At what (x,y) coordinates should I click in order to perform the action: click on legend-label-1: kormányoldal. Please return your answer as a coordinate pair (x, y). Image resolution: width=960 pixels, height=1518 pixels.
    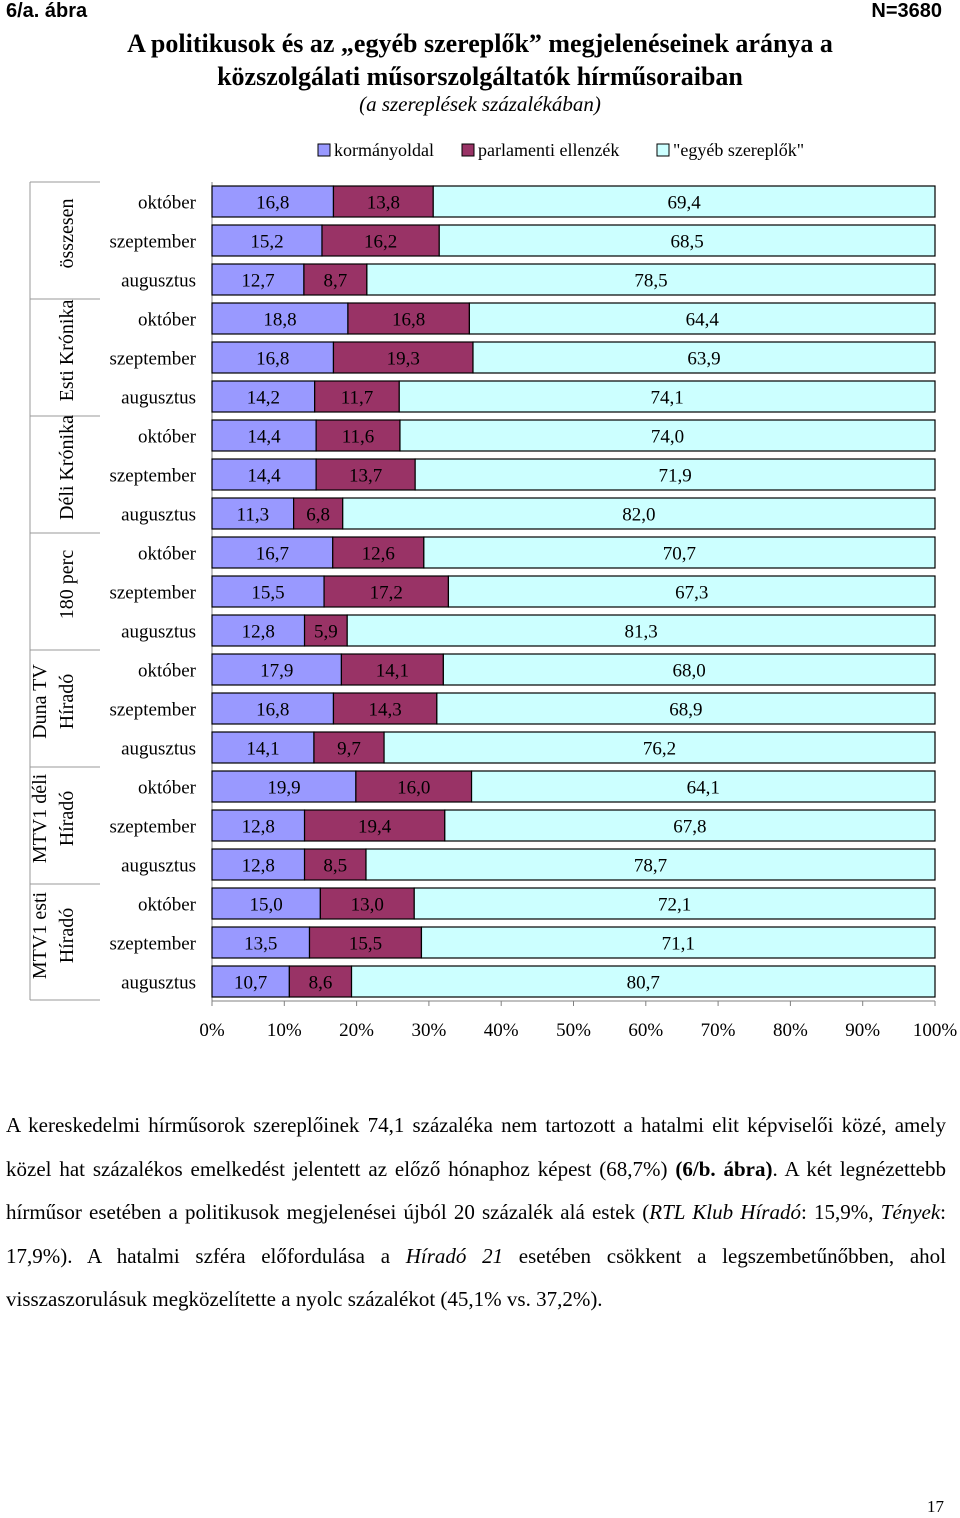
    Looking at the image, I should click on (384, 150).